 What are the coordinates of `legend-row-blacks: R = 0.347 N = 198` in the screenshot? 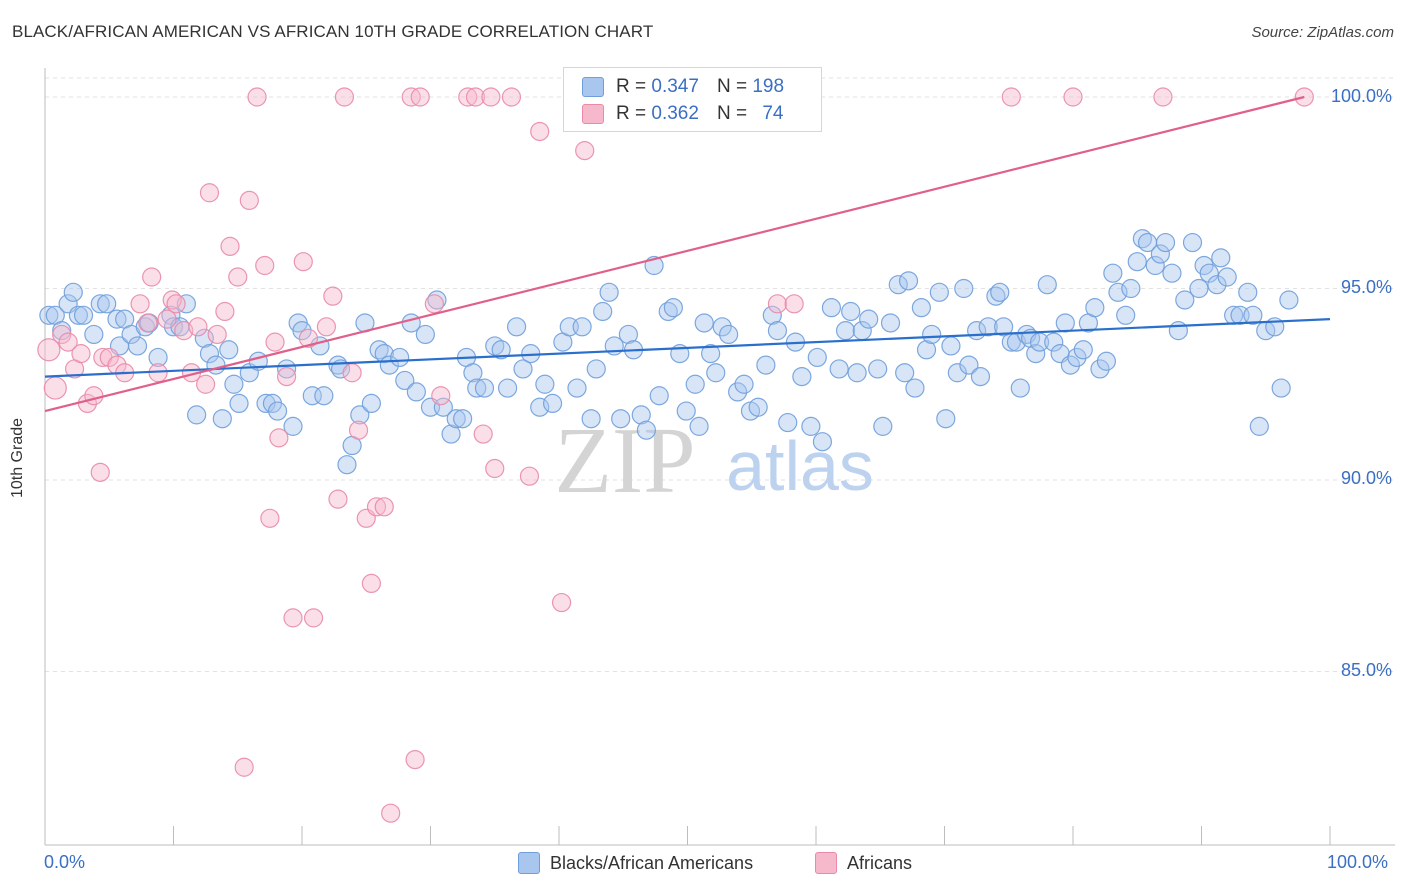 It's located at (683, 87).